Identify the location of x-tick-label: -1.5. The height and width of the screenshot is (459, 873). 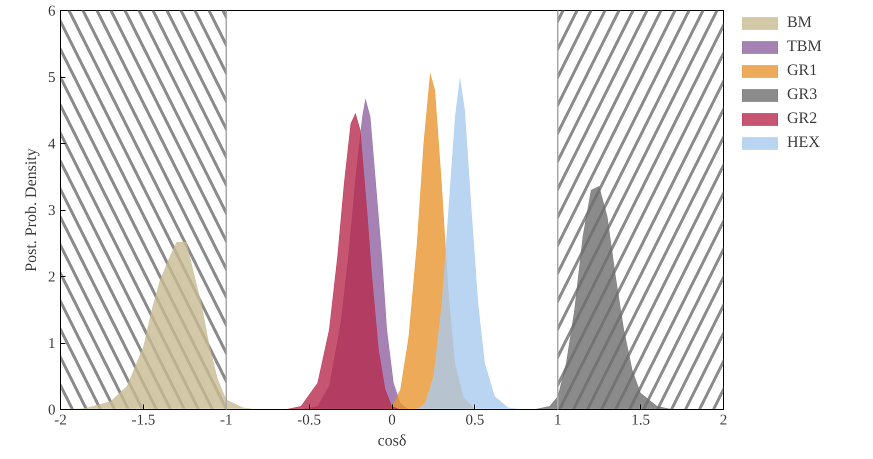
(144, 420).